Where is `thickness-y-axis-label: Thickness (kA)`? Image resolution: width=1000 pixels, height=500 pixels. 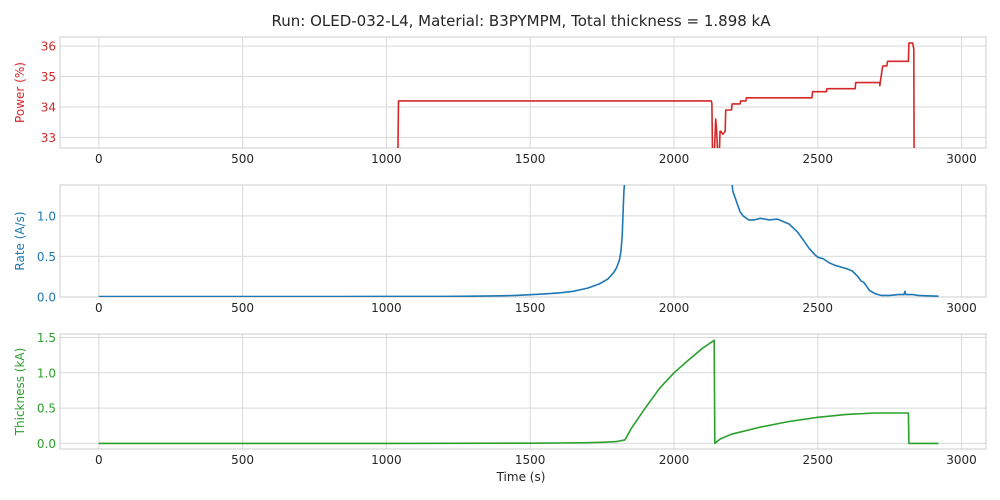 thickness-y-axis-label: Thickness (kA) is located at coordinates (20, 392).